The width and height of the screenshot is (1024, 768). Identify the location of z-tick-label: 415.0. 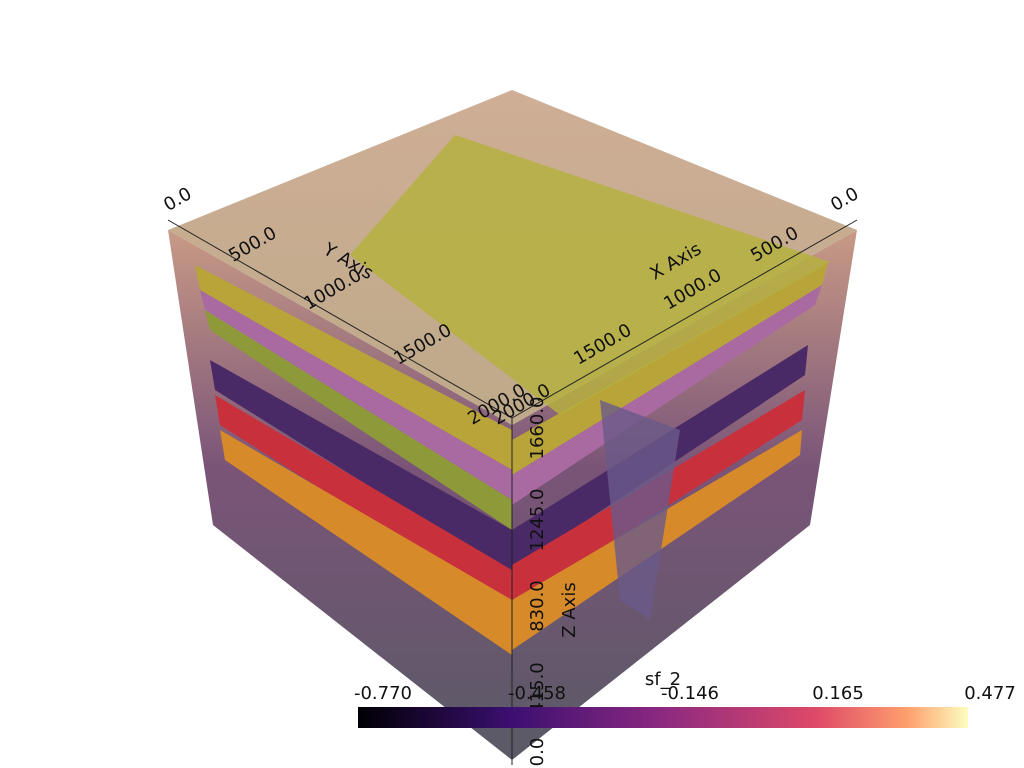
(537, 688).